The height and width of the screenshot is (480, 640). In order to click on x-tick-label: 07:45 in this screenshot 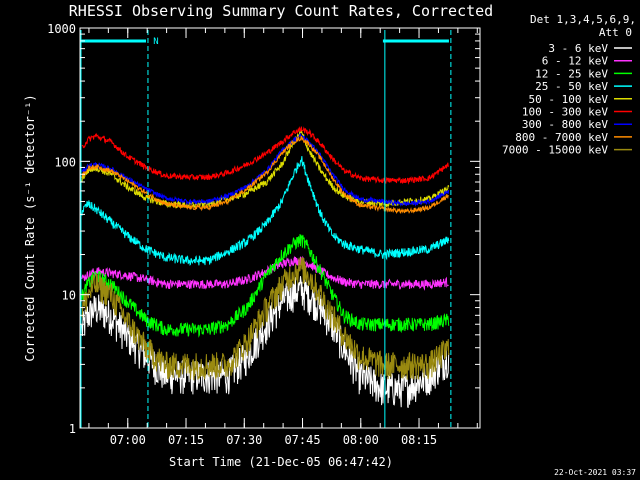, I will do `click(302, 440)`.